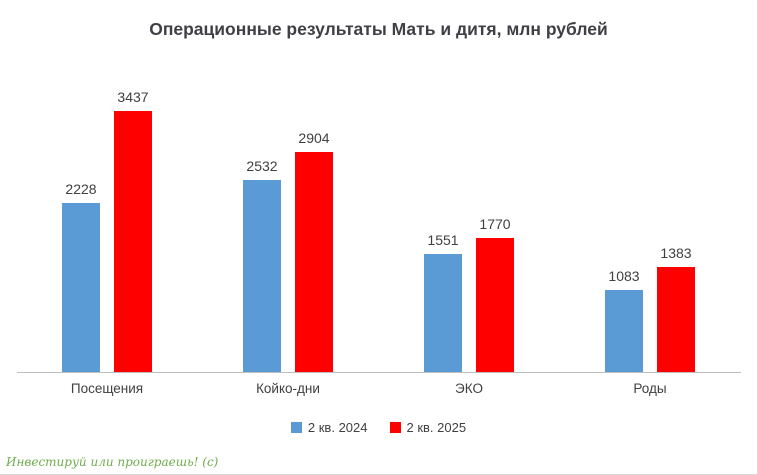  I want to click on bar-value-label: 2532, so click(262, 166).